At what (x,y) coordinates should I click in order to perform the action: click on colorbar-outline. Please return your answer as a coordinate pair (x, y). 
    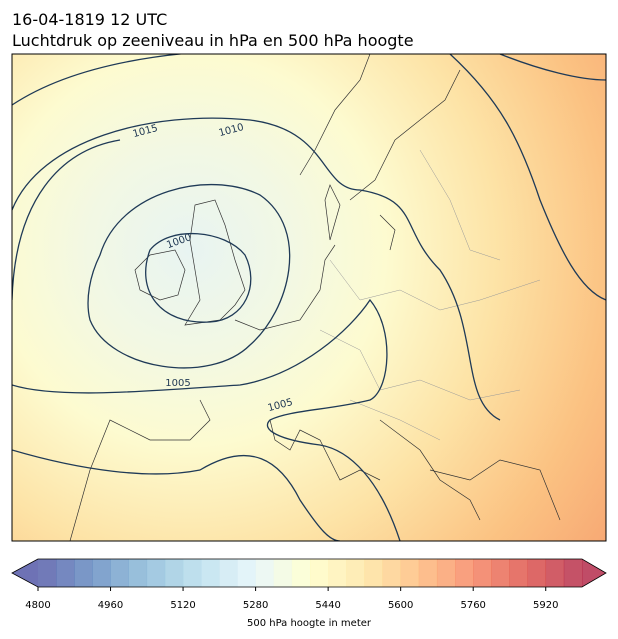
    Looking at the image, I should click on (309, 573).